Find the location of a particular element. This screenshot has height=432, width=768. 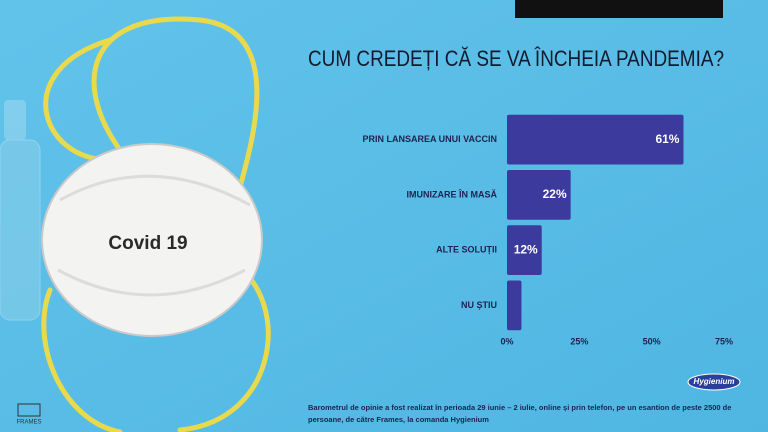

x-tick-label: 0% is located at coordinates (506, 341).